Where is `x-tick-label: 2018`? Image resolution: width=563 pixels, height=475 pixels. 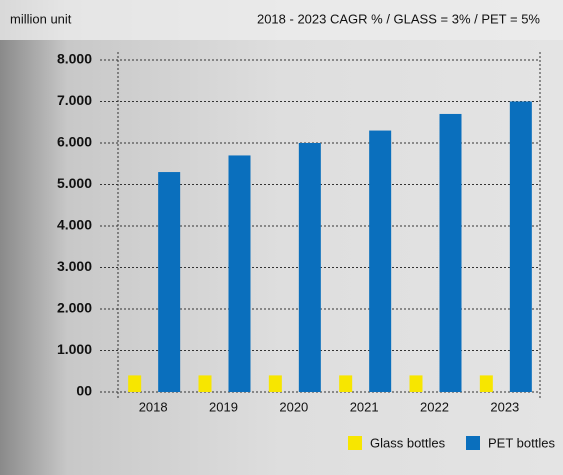 x-tick-label: 2018 is located at coordinates (153, 406).